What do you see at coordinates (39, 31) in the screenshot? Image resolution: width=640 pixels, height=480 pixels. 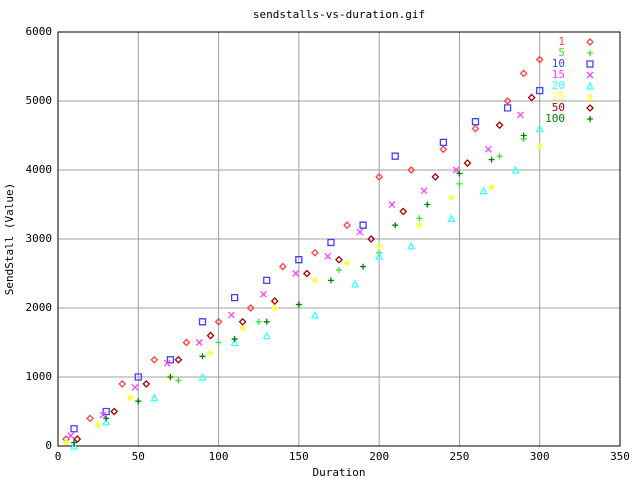 I see `y-tick-label: 6000` at bounding box center [39, 31].